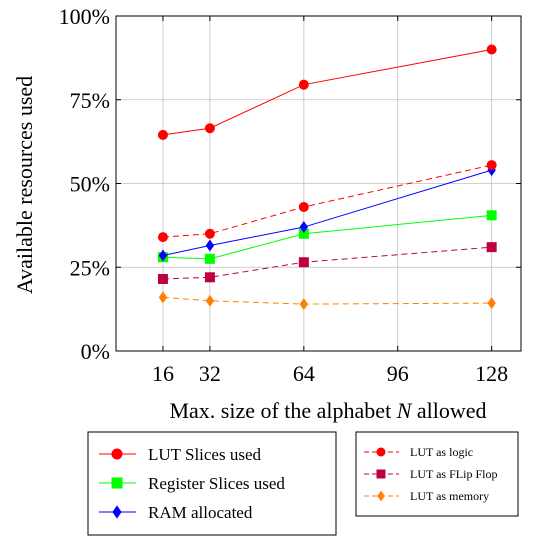 The image size is (541, 536). I want to click on legend-entry-lut-slices-used: LUT Slices used, so click(180, 454).